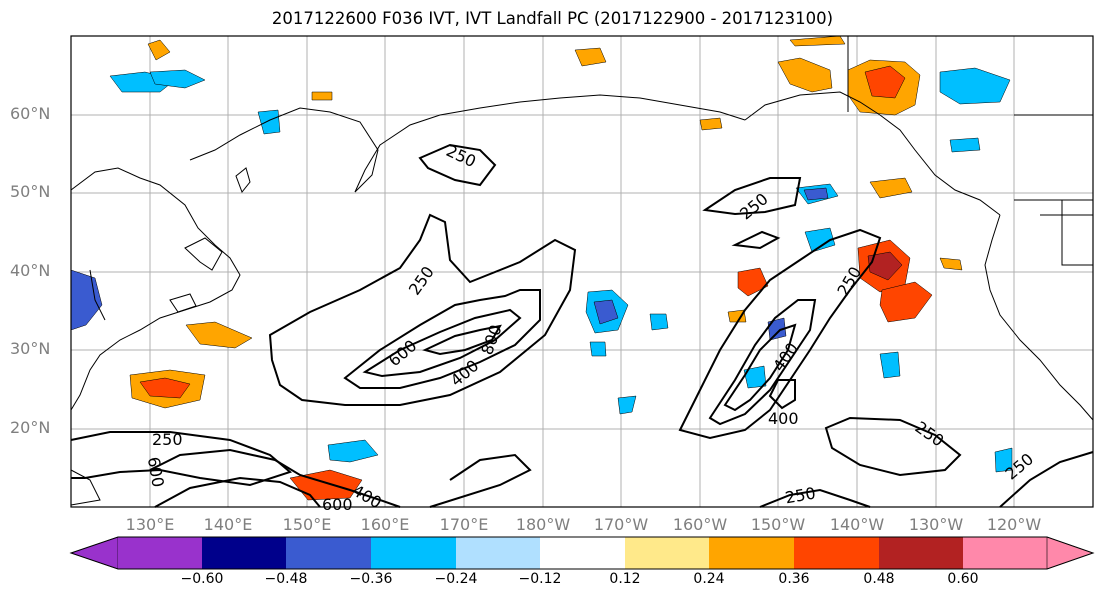 The image size is (1105, 601). What do you see at coordinates (700, 524) in the screenshot?
I see `lon-label: 160°W` at bounding box center [700, 524].